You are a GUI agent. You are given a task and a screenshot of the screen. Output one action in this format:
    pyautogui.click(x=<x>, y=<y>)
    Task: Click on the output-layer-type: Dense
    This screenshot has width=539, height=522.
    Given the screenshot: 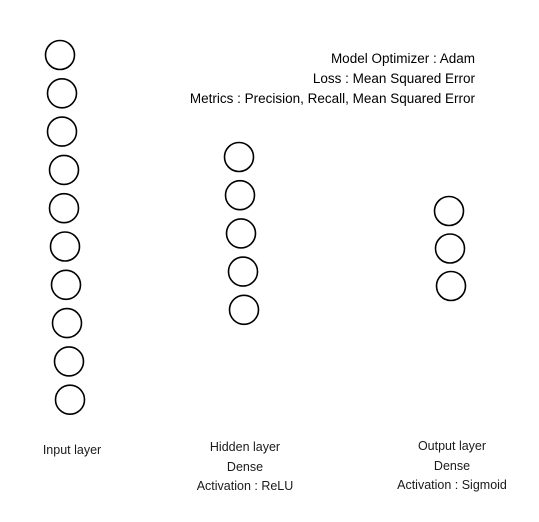 What is the action you would take?
    pyautogui.click(x=452, y=465)
    